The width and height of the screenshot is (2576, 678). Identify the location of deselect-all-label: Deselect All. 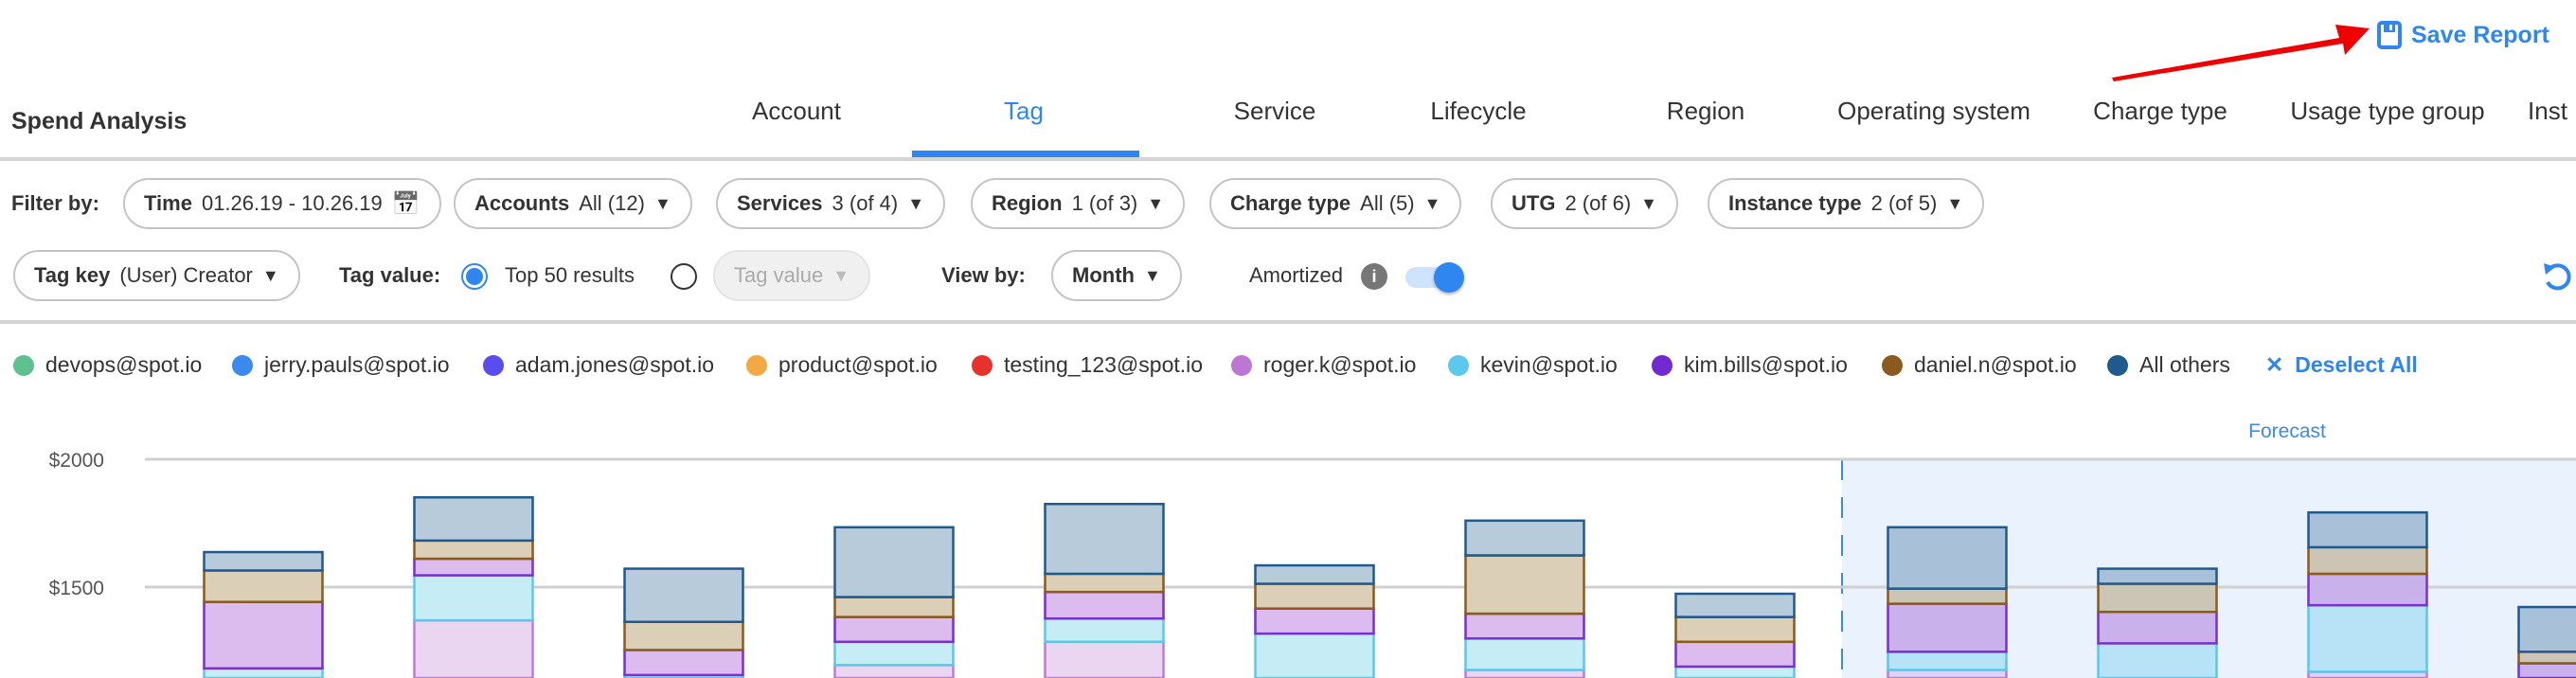
(2356, 364).